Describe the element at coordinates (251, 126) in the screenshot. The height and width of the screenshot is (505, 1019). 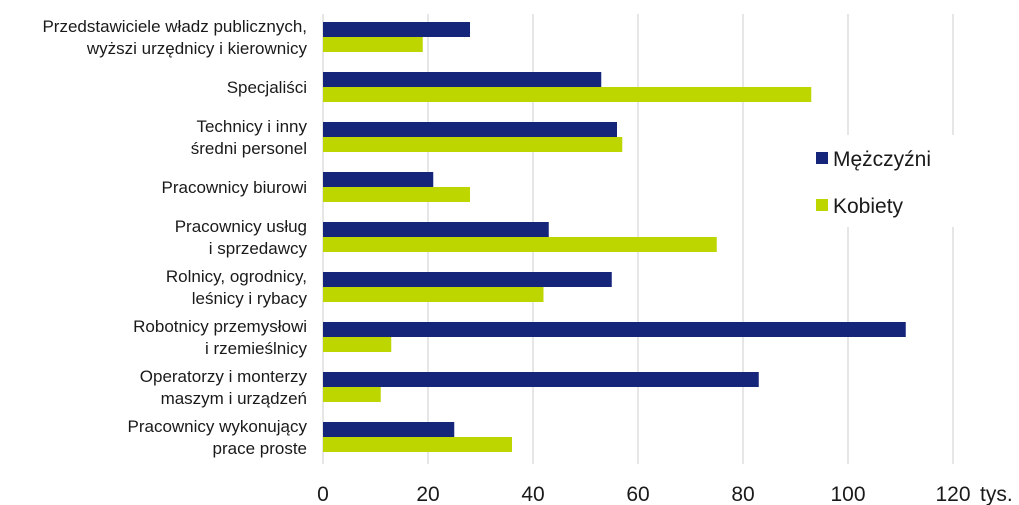
I see `category-label-2-0: Technicy i inny` at that location.